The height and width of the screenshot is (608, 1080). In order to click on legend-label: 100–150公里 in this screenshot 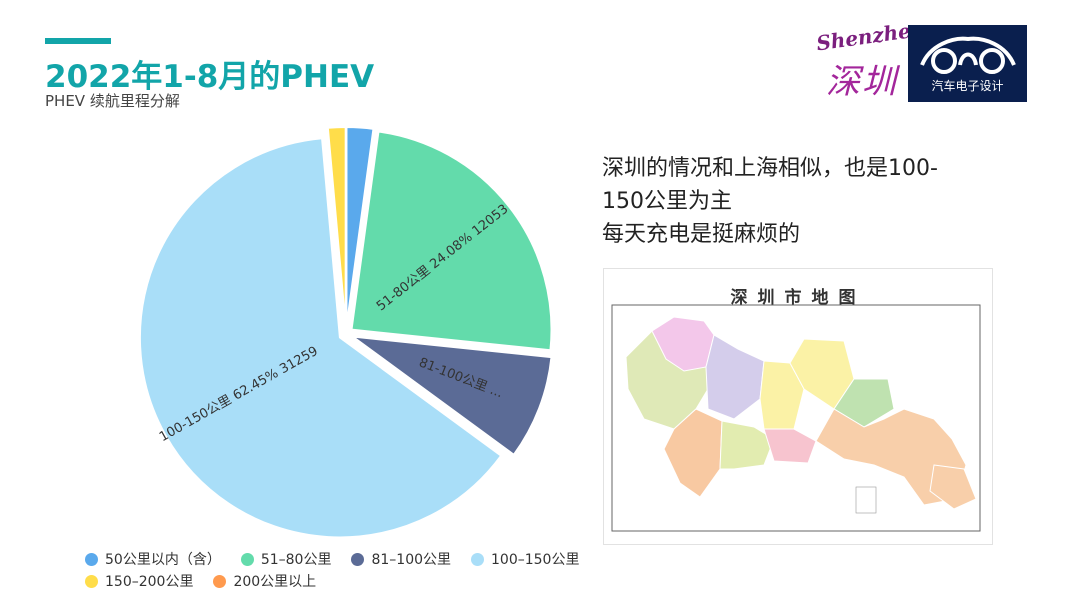, I will do `click(535, 560)`.